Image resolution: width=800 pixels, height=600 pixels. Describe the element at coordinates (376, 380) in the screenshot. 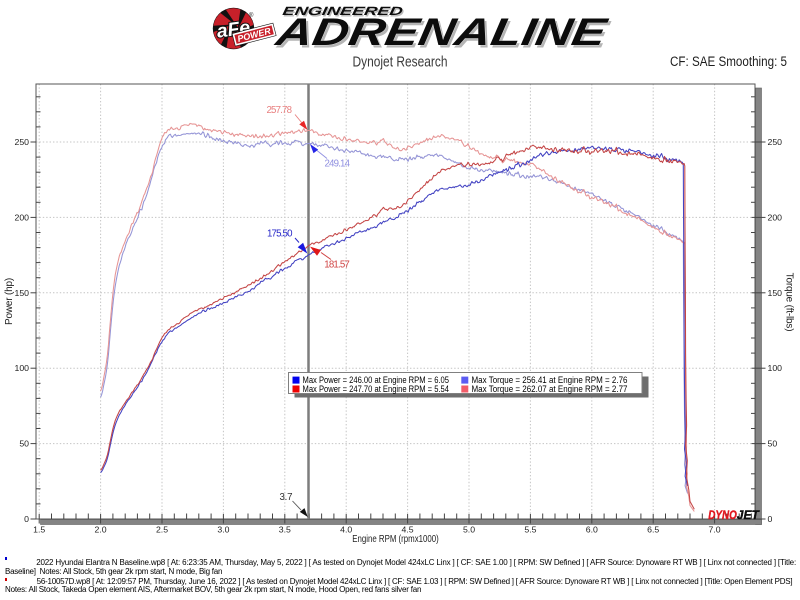

I see `svg-text:Max Power = 246.00 at Engine R: Max Power = 246.00 at Engine RPM = 6.05` at that location.